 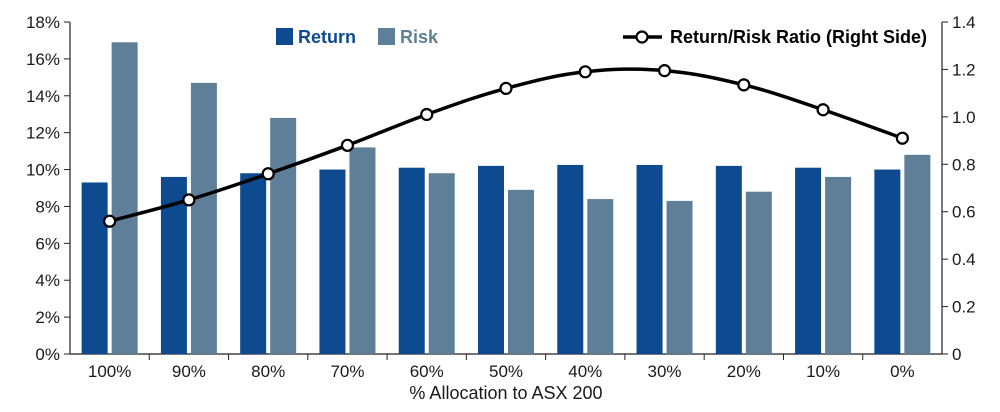 I want to click on y-right-tick-label: 1.2, so click(x=964, y=69).